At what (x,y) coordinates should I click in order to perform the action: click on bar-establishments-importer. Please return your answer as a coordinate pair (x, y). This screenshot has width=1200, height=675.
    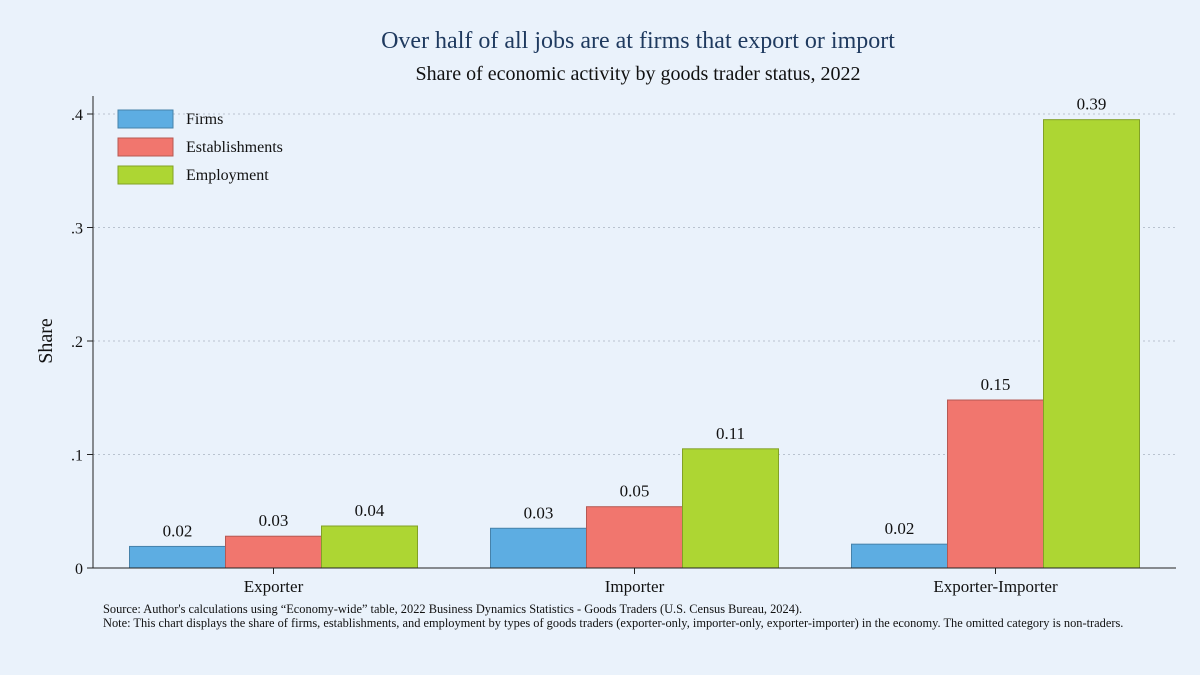
    Looking at the image, I should click on (634, 537).